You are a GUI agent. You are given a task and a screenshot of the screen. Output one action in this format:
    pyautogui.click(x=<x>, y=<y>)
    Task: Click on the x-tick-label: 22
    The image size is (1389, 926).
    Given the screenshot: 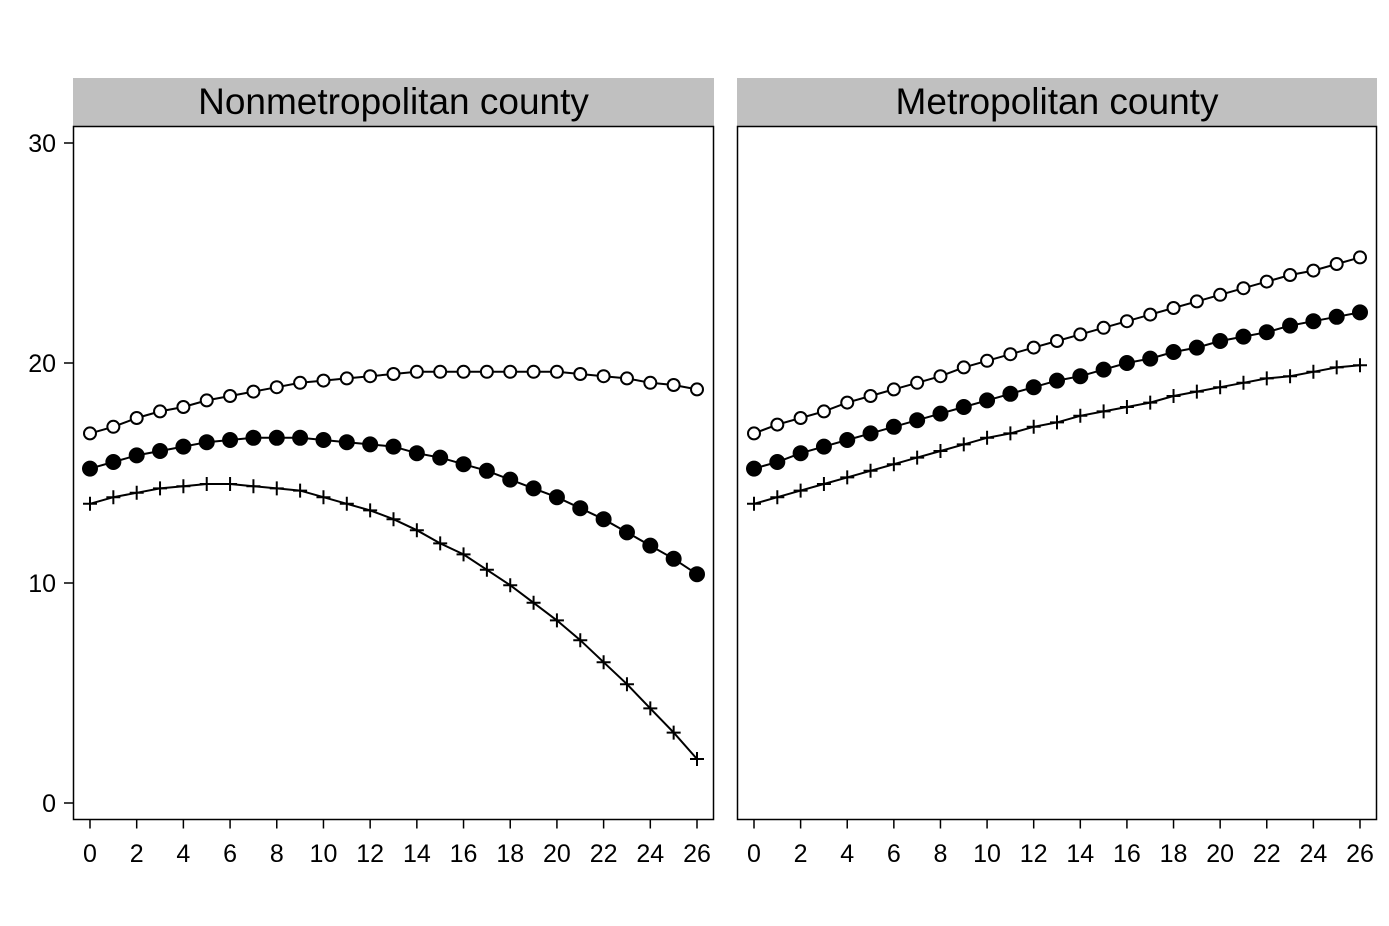 What is the action you would take?
    pyautogui.click(x=604, y=854)
    